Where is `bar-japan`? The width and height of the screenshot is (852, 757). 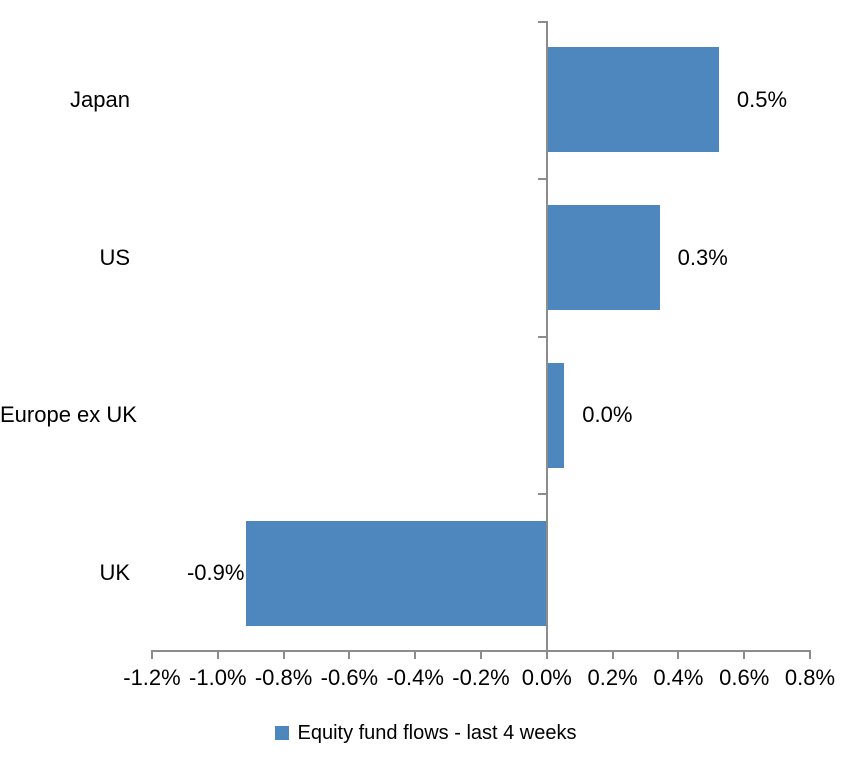
bar-japan is located at coordinates (633, 100).